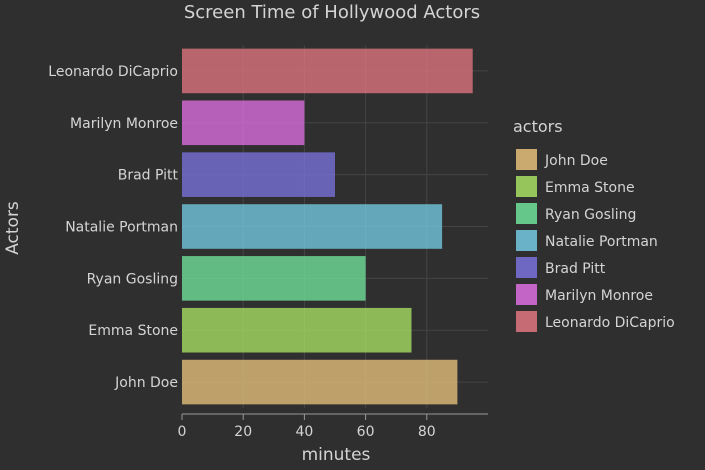  What do you see at coordinates (336, 455) in the screenshot?
I see `x-axis-label: minutes` at bounding box center [336, 455].